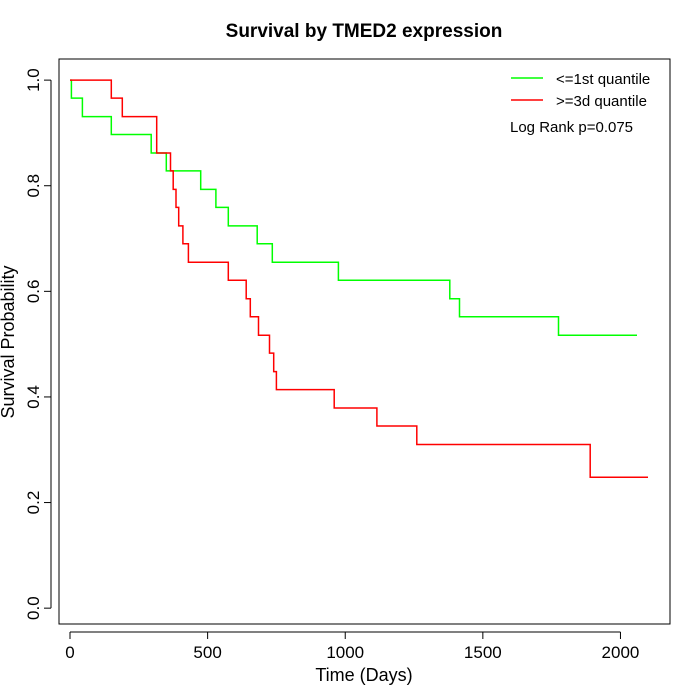  I want to click on x-tick-label: 2000, so click(621, 652).